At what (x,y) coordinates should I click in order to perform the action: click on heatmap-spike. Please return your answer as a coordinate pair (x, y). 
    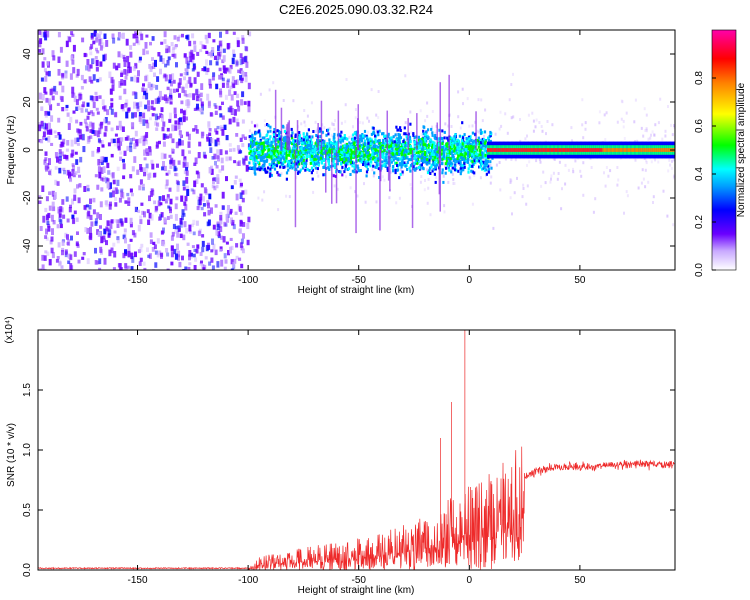
    Looking at the image, I should click on (408, 134).